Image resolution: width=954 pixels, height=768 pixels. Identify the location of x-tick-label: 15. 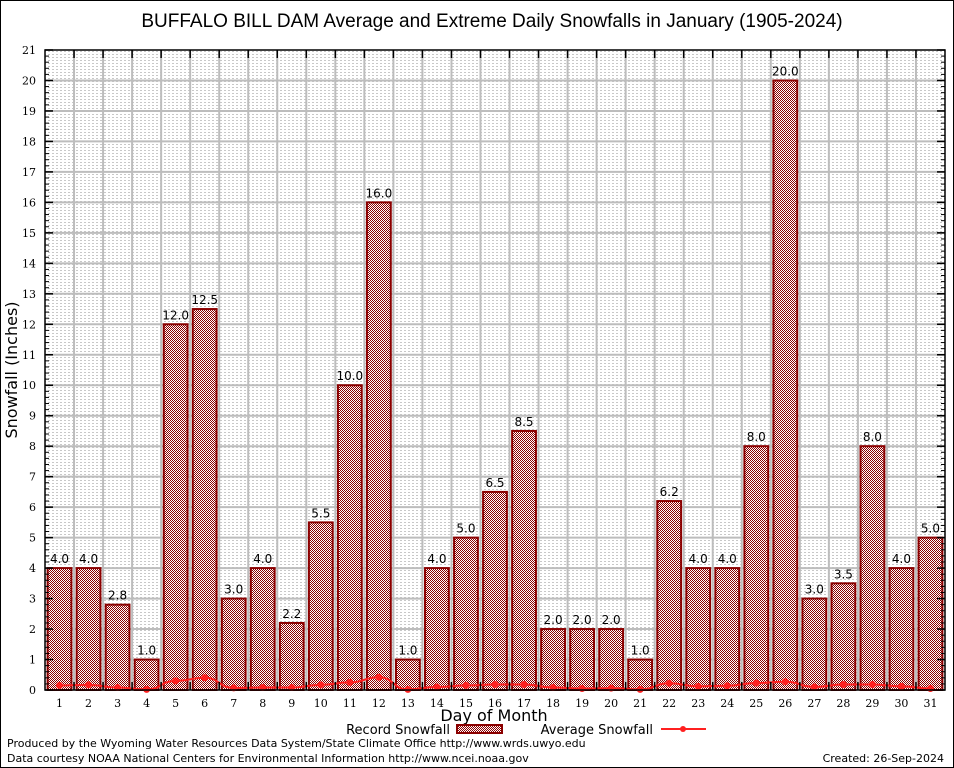
(466, 703).